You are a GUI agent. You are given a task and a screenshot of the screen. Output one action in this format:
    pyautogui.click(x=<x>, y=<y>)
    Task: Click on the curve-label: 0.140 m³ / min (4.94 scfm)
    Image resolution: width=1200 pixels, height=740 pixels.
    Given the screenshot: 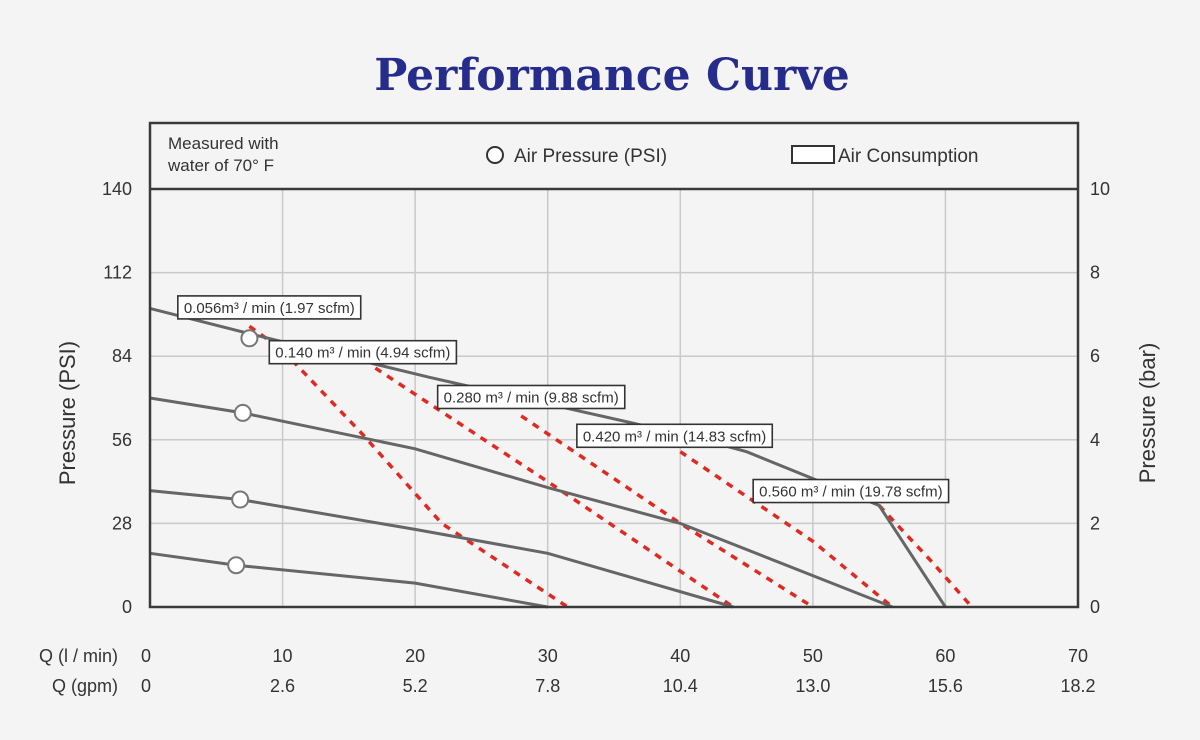 What is the action you would take?
    pyautogui.click(x=363, y=352)
    